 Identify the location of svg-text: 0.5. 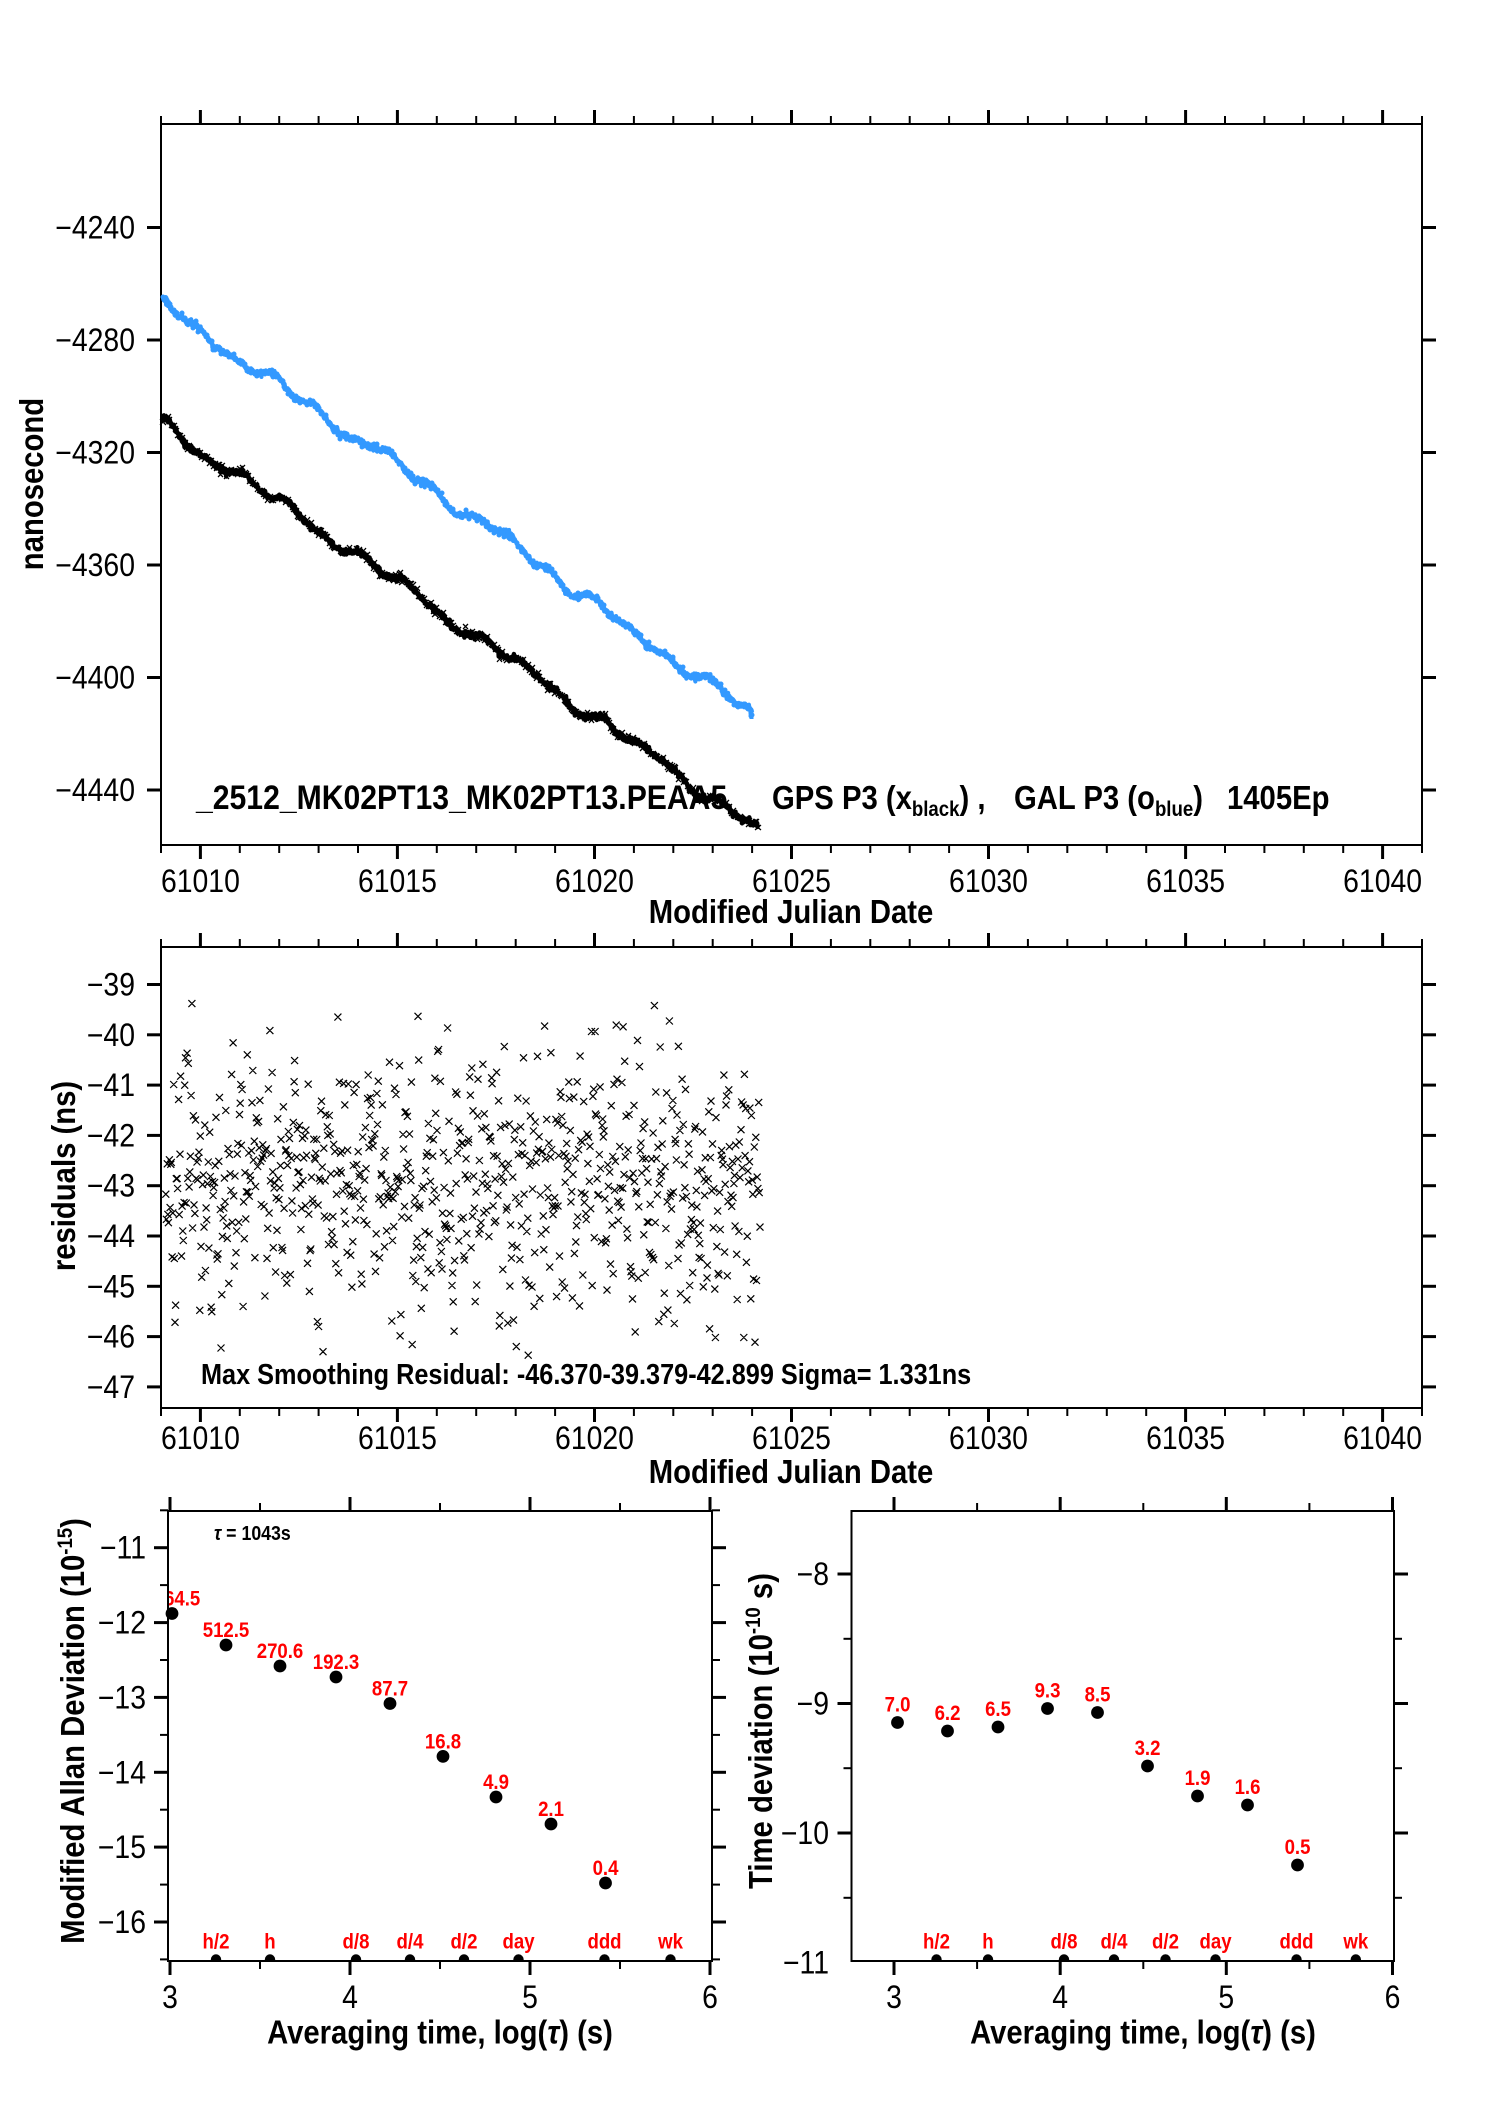
(1298, 1847).